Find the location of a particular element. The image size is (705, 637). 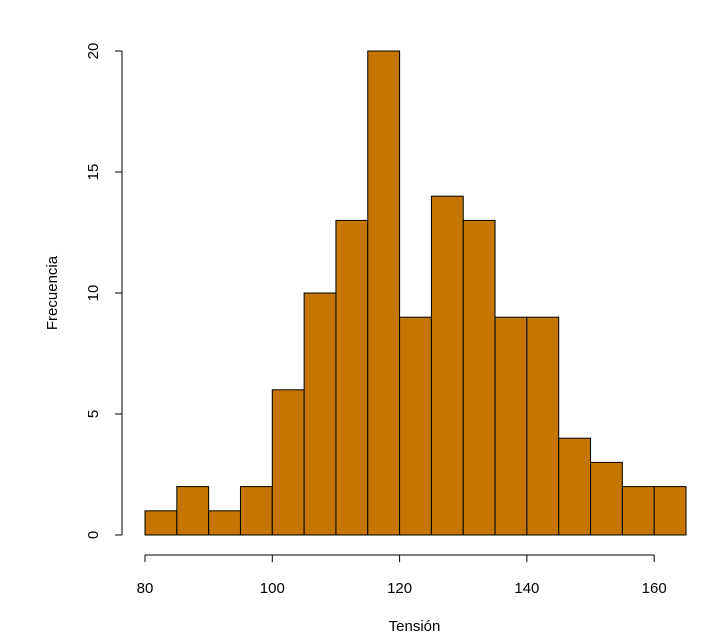

x-tick-label: 160 is located at coordinates (654, 588).